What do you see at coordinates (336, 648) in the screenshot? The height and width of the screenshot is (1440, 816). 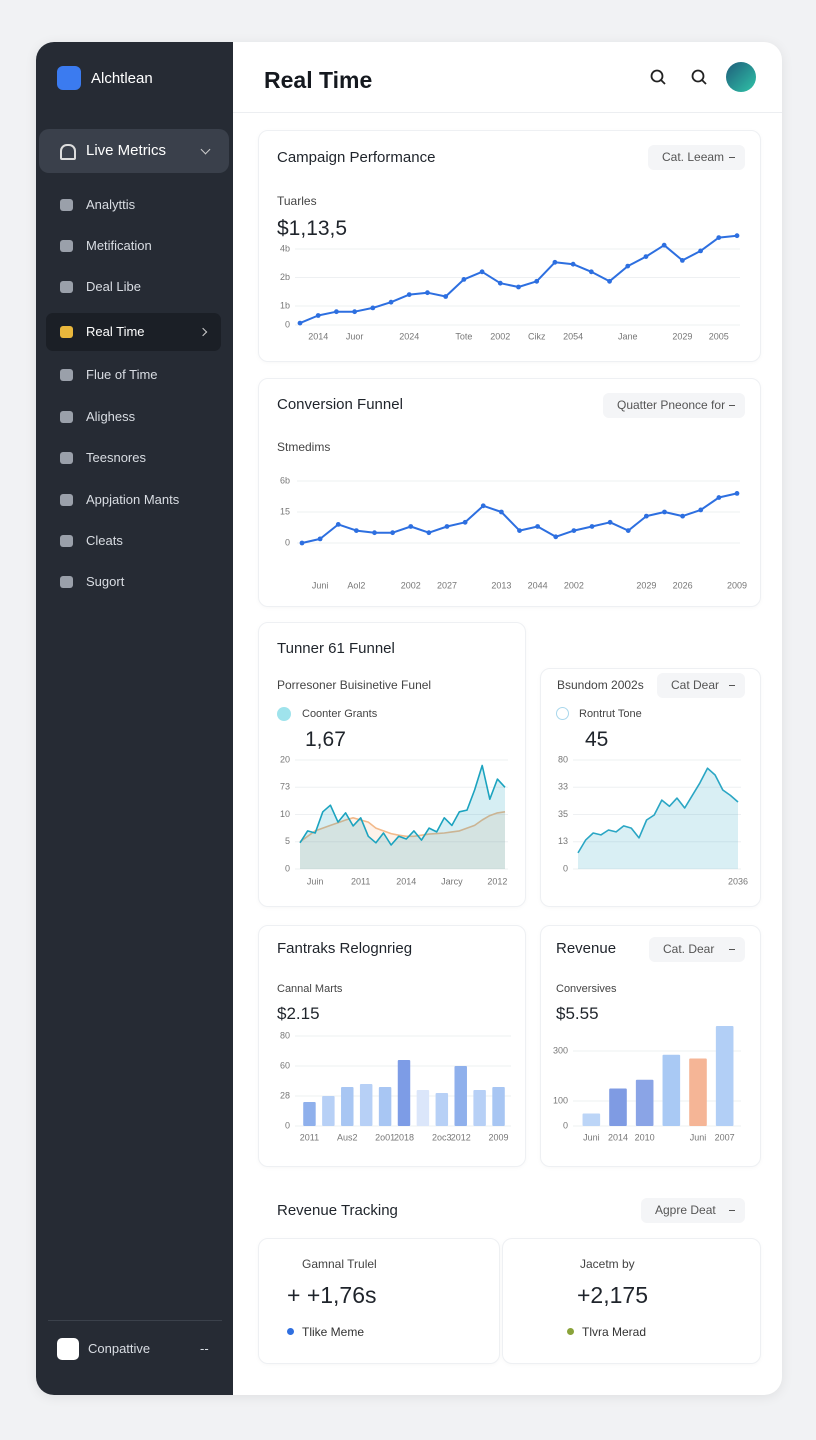 I see `card-title: Tunner 61 Funnel` at bounding box center [336, 648].